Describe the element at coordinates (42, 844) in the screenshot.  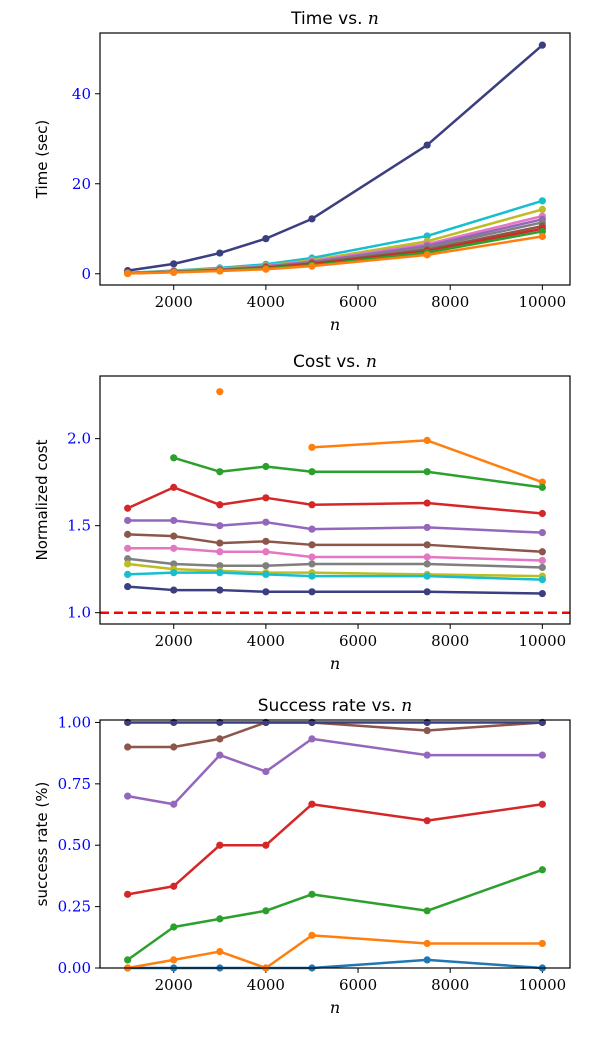
I see `y-axis-label: success rate (%)` at that location.